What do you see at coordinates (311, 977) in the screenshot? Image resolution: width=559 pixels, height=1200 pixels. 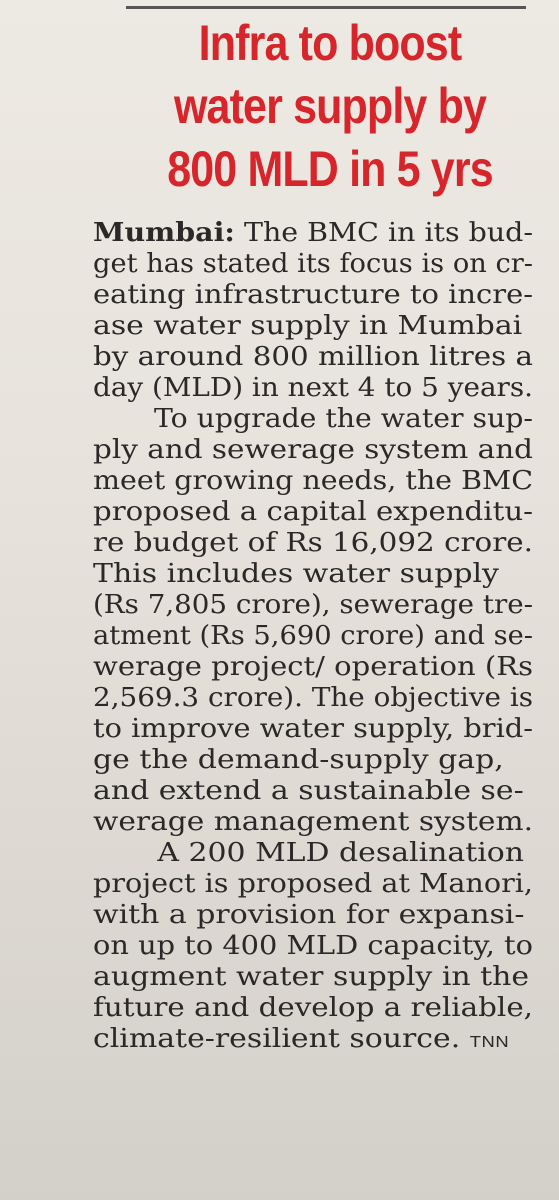 I see `article-line: augment water supply in the` at bounding box center [311, 977].